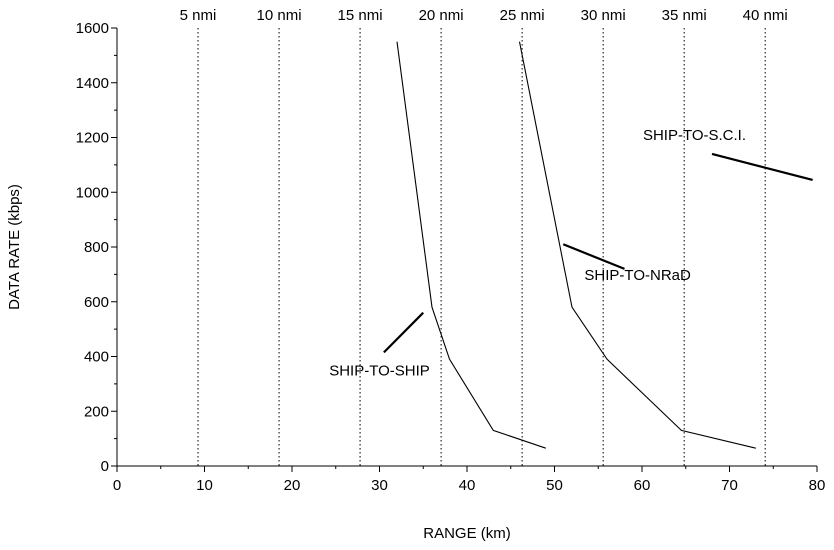 The image size is (834, 550). Describe the element at coordinates (279, 15) in the screenshot. I see `top-axis-label: 10 nmi` at that location.